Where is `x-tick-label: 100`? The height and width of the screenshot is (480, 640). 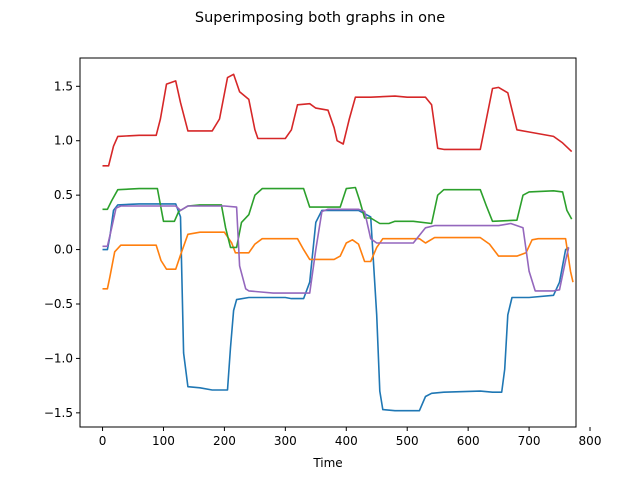 x-tick-label: 100 is located at coordinates (163, 441).